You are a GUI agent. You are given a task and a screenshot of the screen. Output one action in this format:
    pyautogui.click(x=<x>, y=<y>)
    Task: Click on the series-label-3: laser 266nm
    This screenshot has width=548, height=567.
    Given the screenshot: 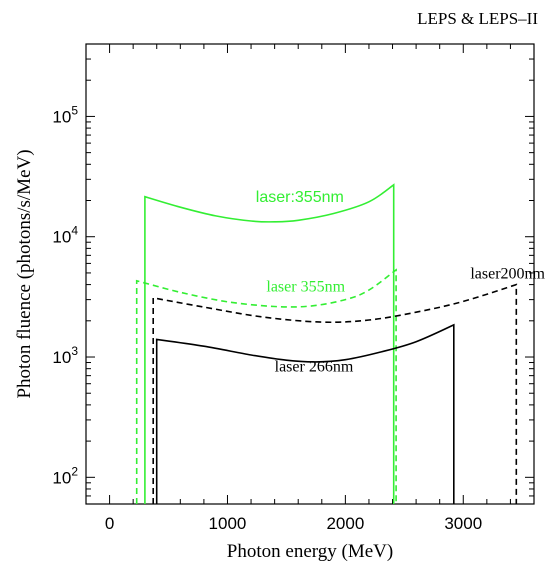 What is the action you would take?
    pyautogui.click(x=314, y=366)
    